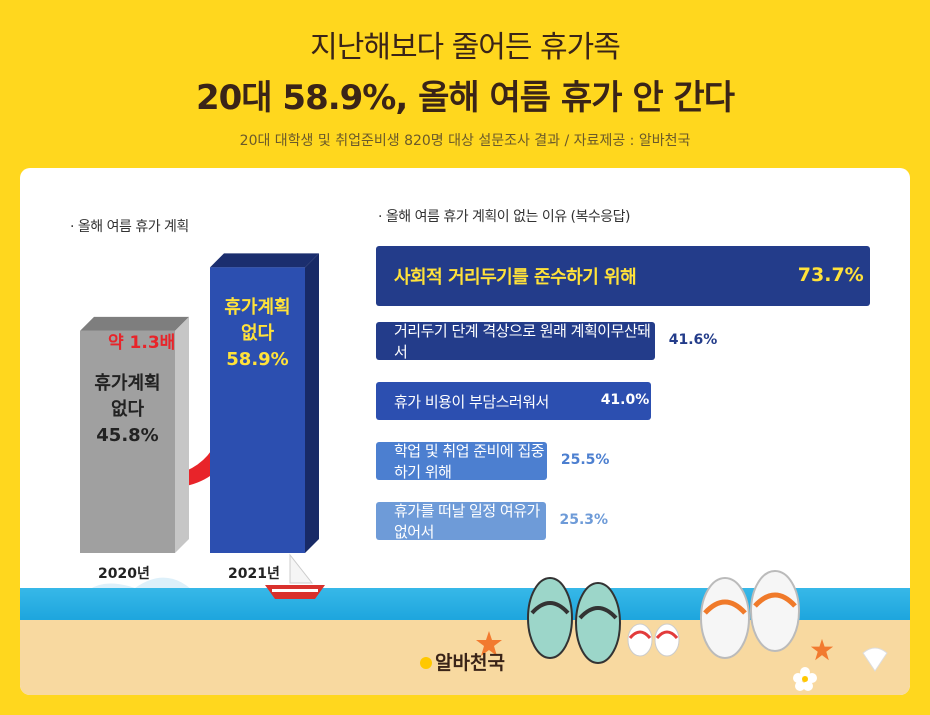  Describe the element at coordinates (295, 576) in the screenshot. I see `sailboat-icon` at that location.